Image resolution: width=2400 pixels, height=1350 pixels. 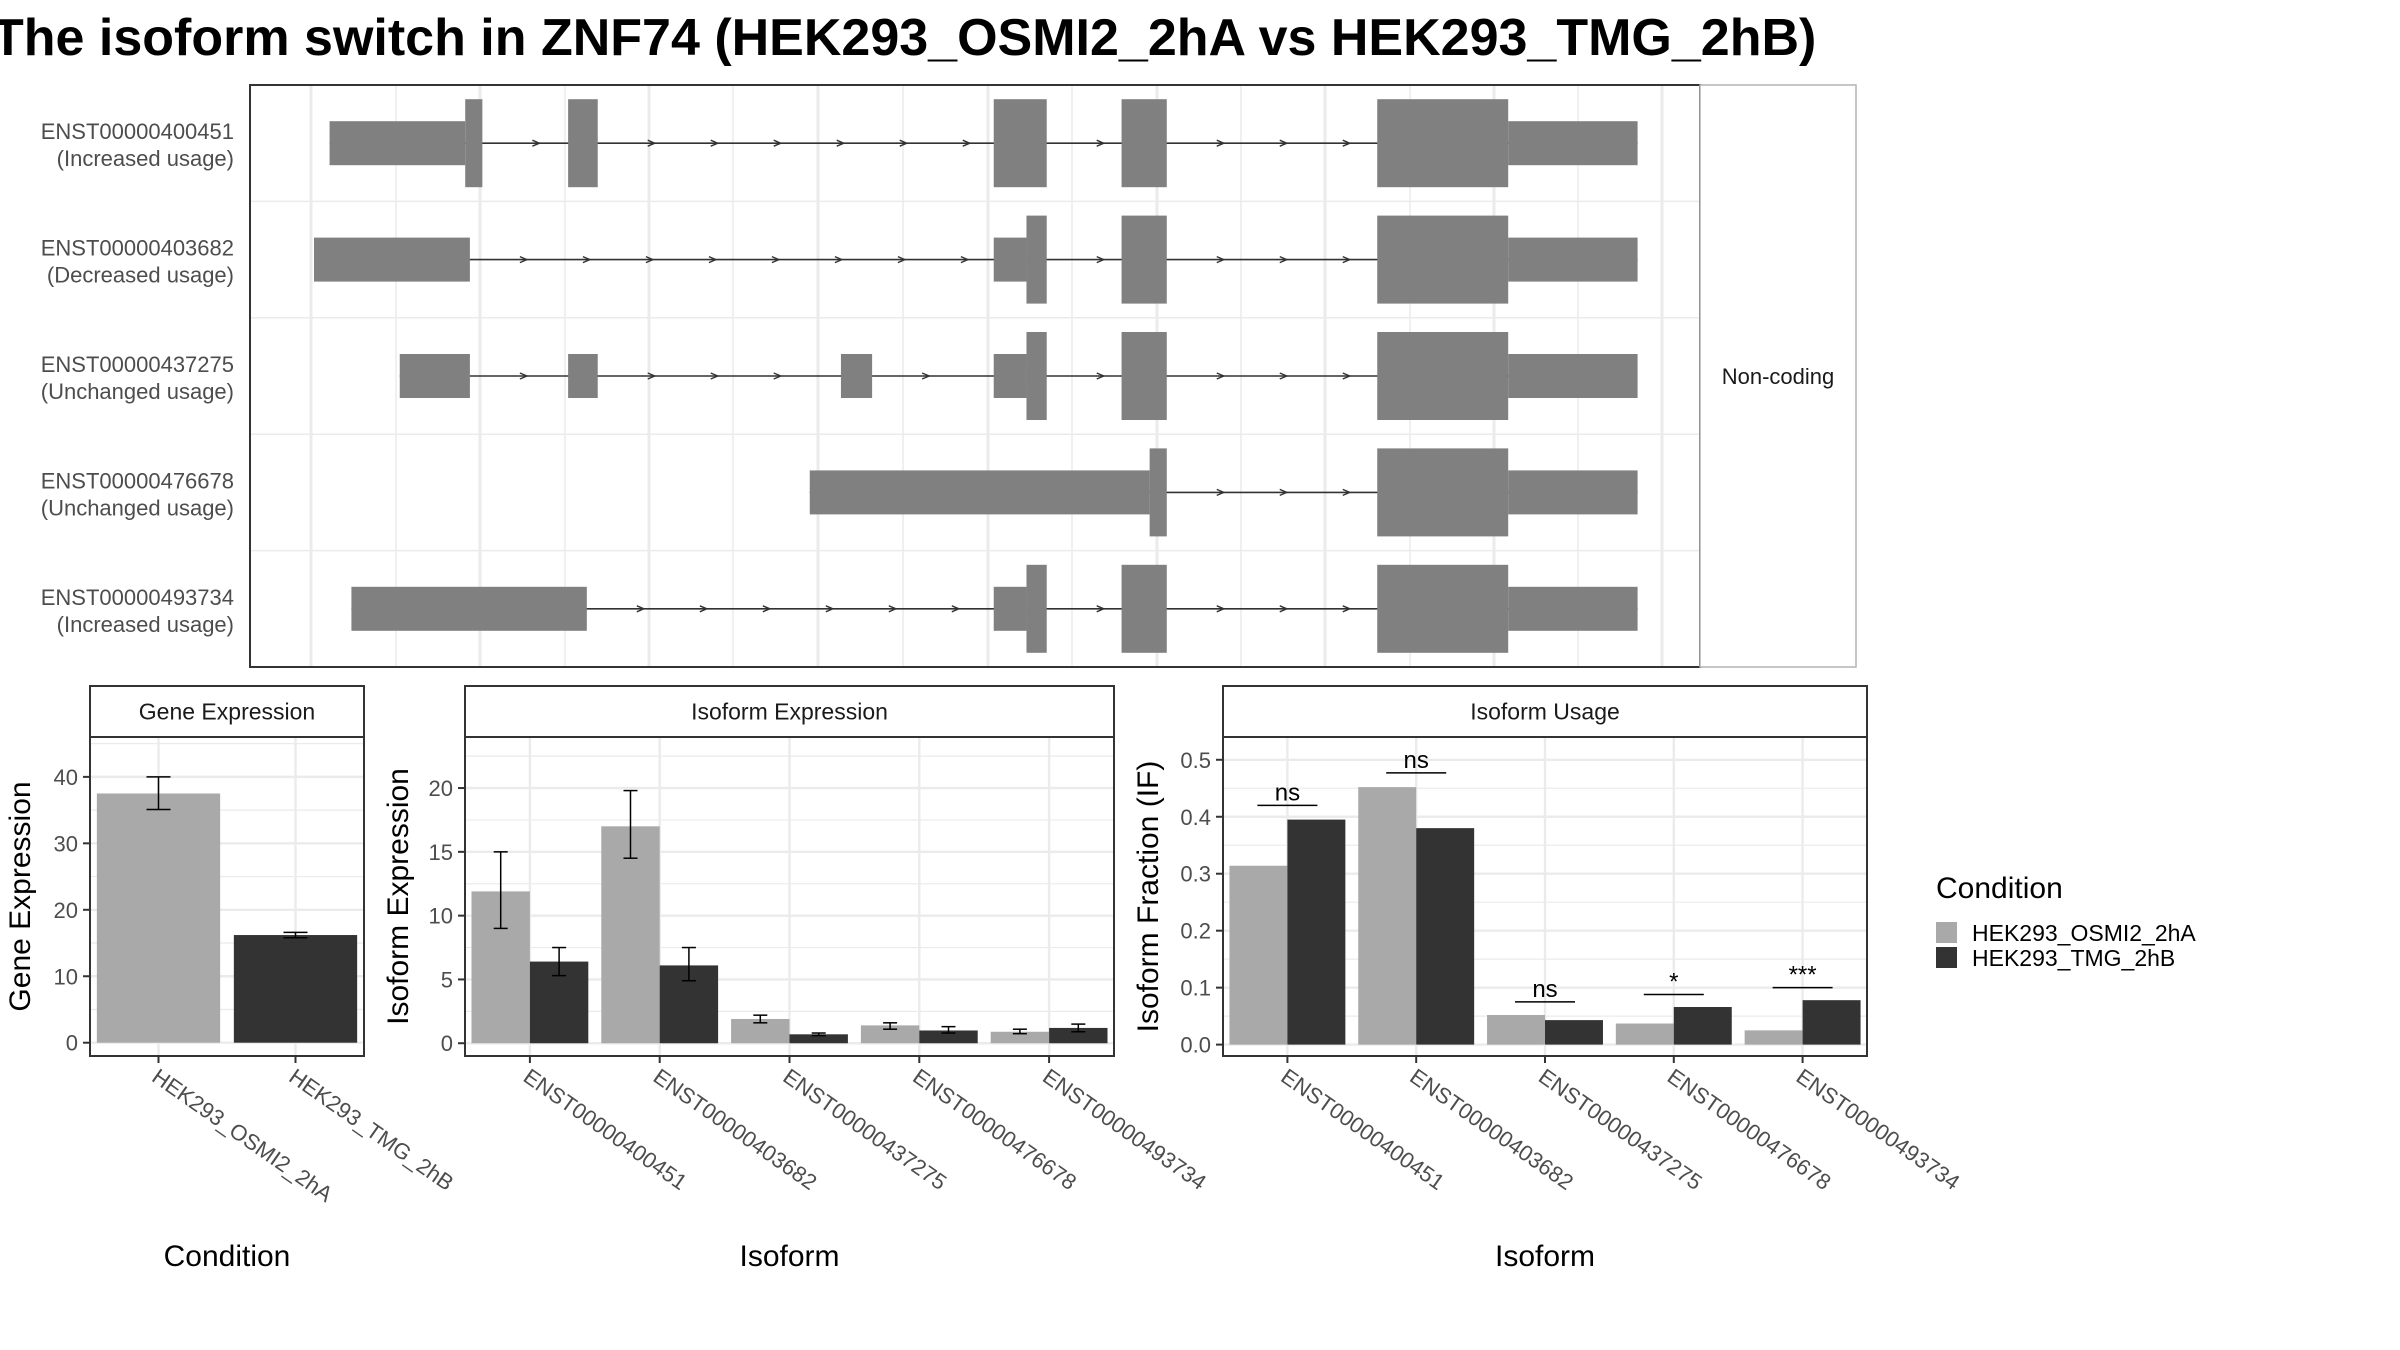 What do you see at coordinates (137, 131) in the screenshot?
I see `transcript-id-label: ENST00000400451` at bounding box center [137, 131].